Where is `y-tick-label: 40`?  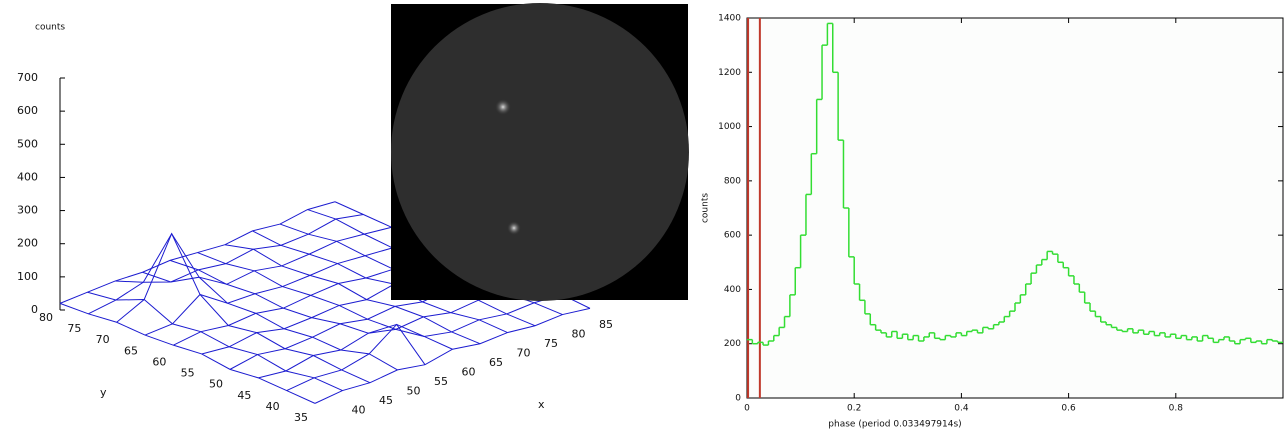 y-tick-label: 40 is located at coordinates (273, 406).